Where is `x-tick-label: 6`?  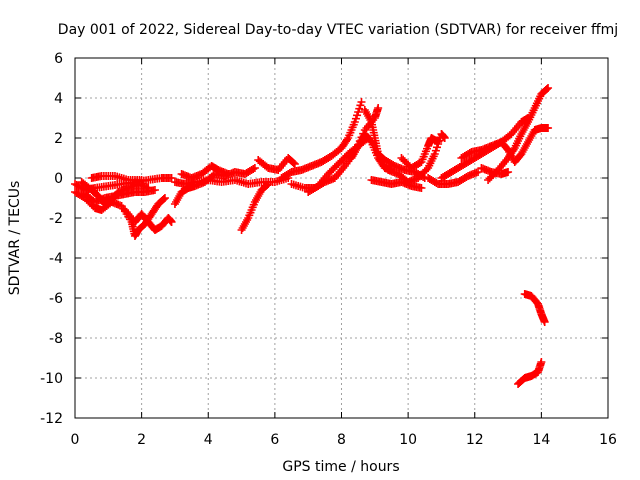 x-tick-label: 6 is located at coordinates (274, 440).